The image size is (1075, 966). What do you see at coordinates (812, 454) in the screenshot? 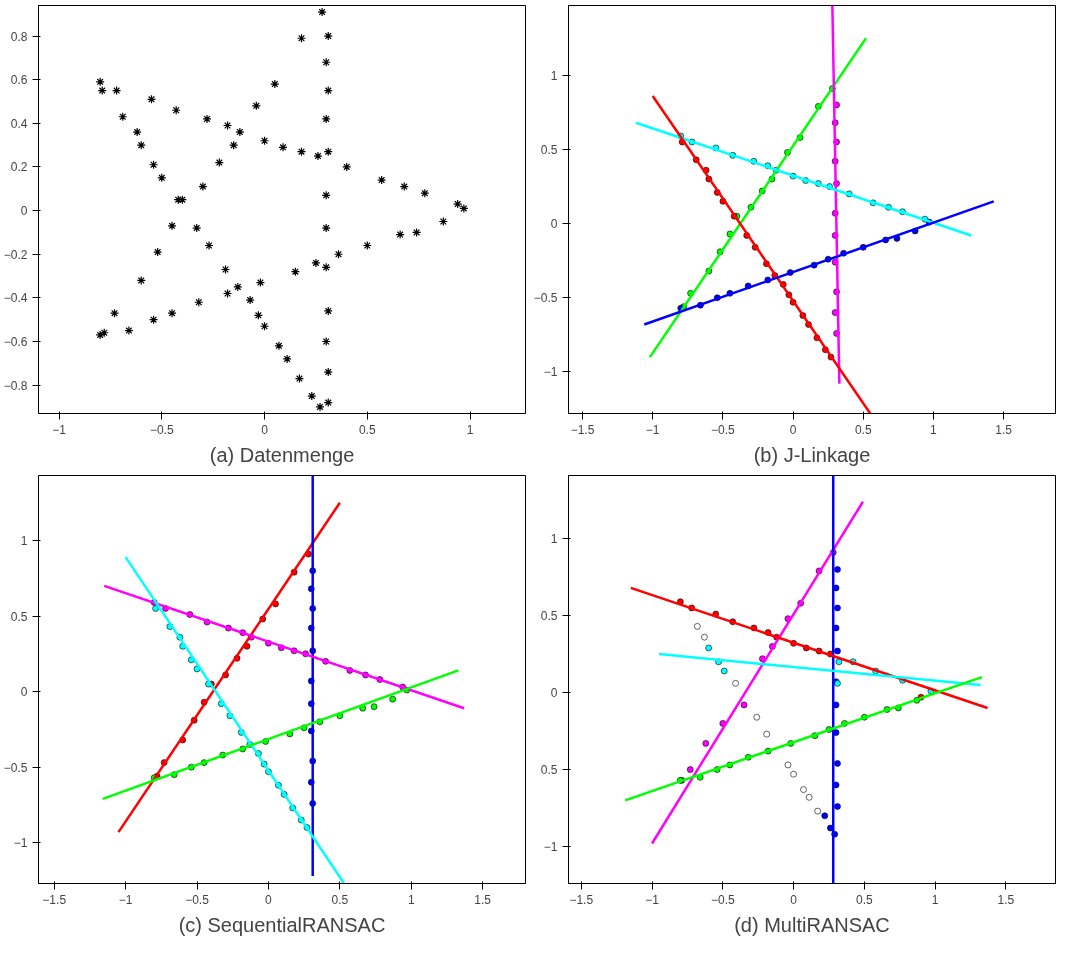
I see `text: (b) J-Linkage` at bounding box center [812, 454].